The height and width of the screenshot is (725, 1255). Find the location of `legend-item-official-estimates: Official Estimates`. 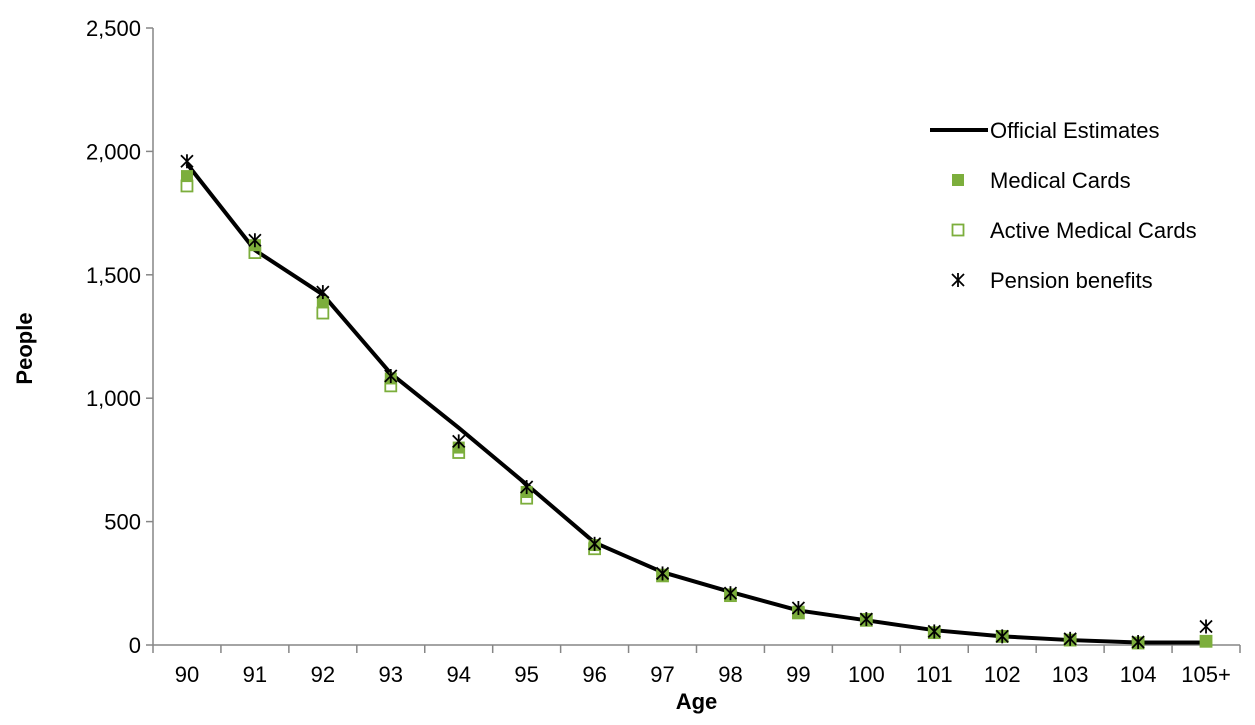

legend-item-official-estimates: Official Estimates is located at coordinates (1045, 130).